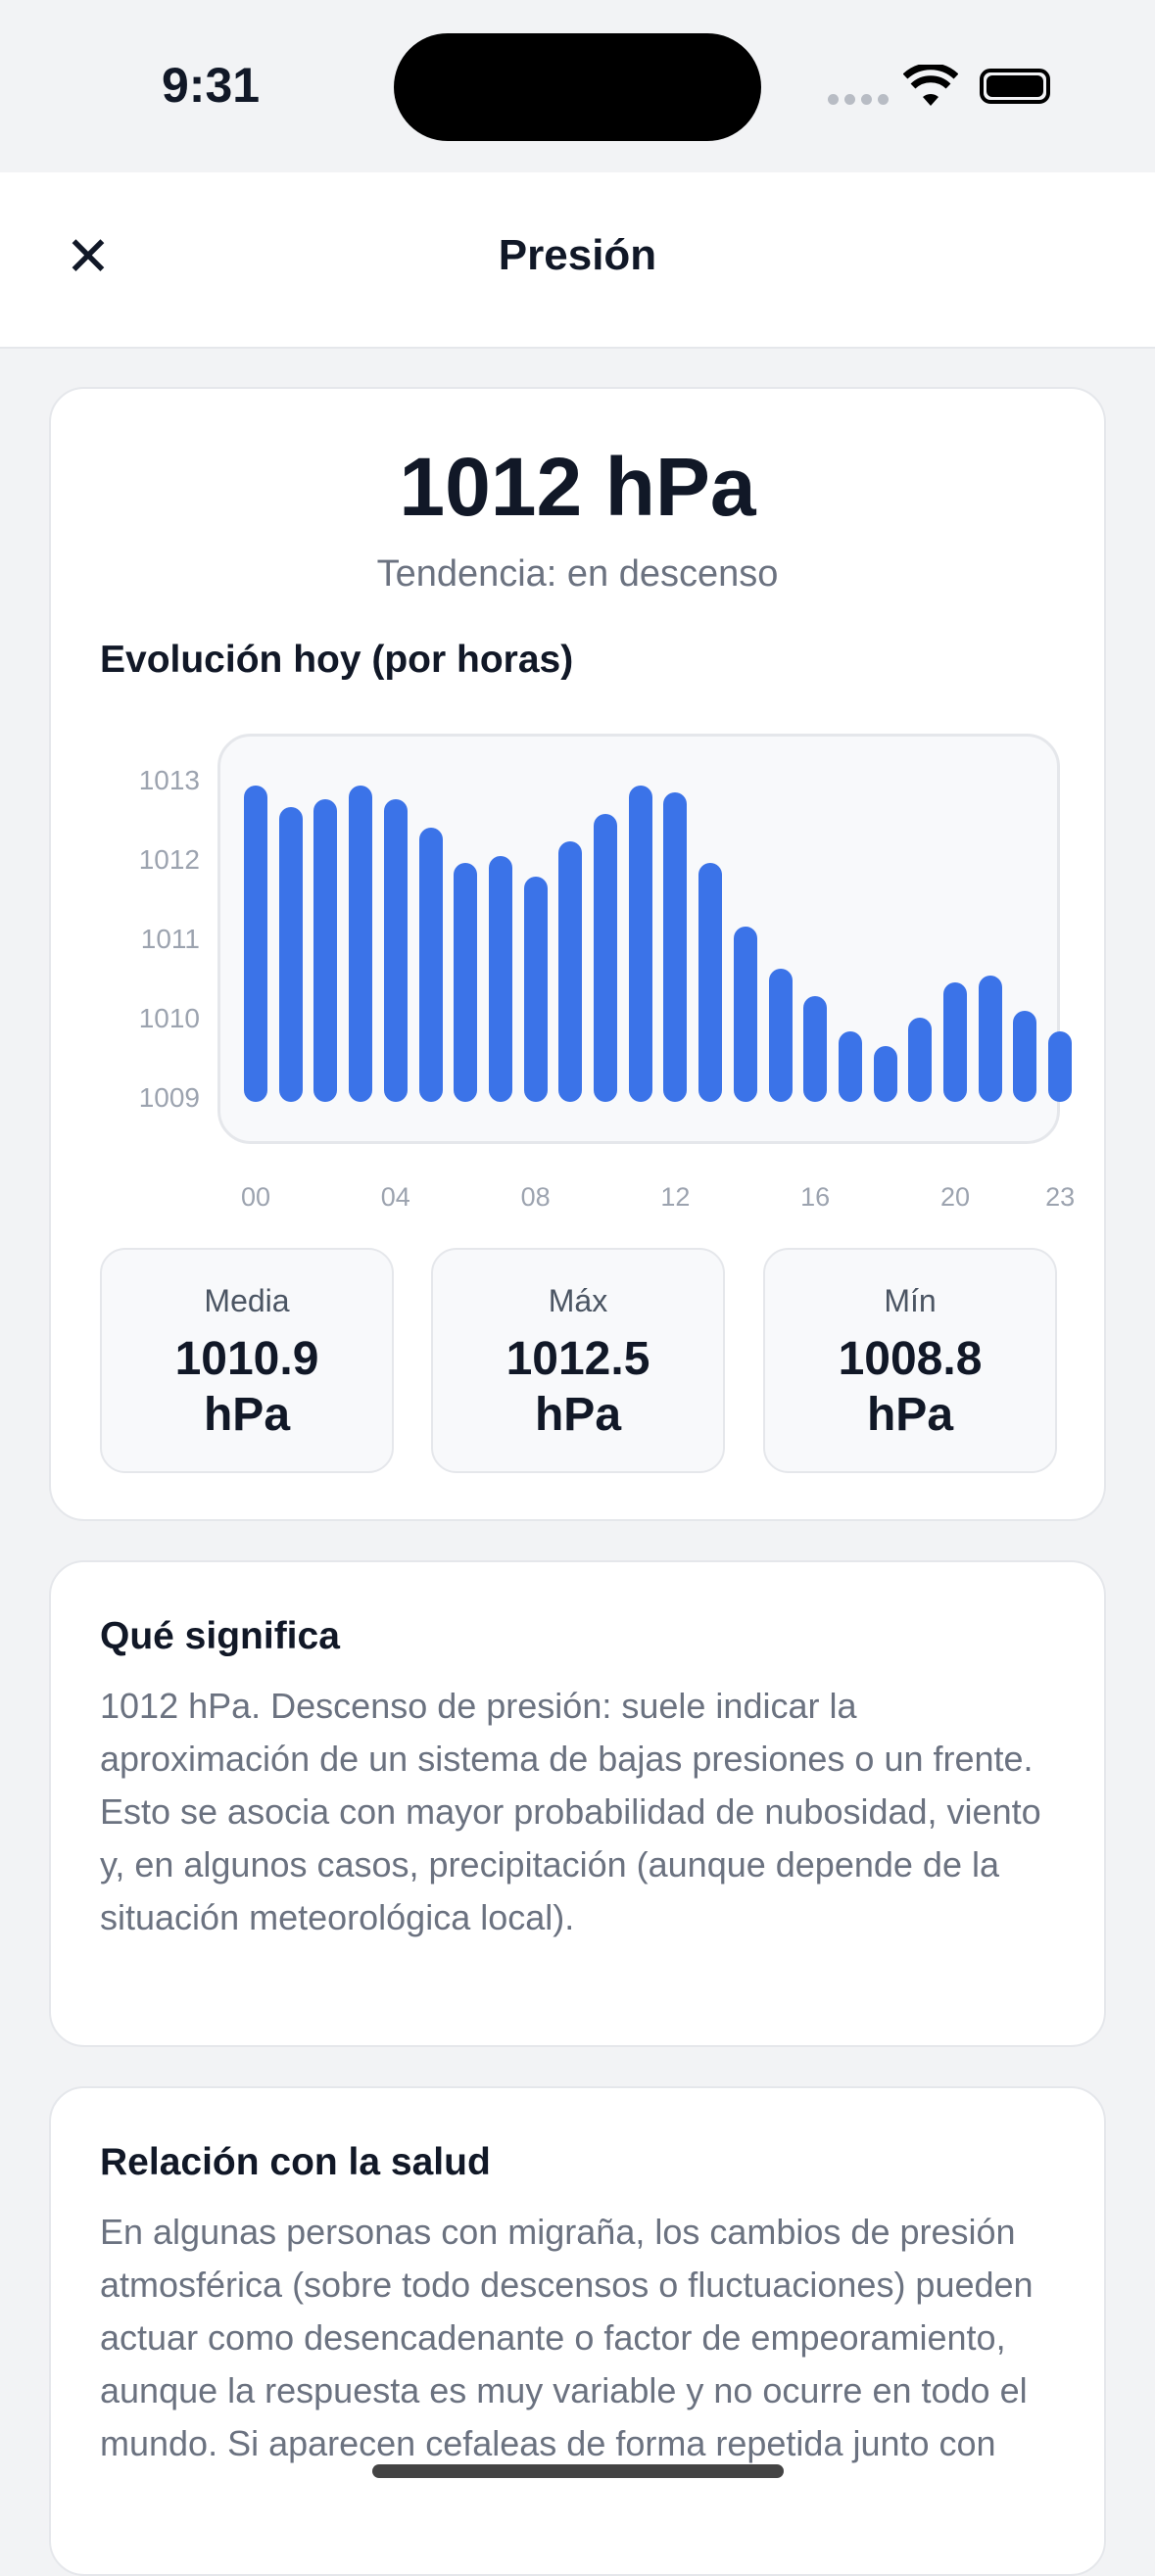  I want to click on stat-mean: Media 1010.9 hPa, so click(247, 1361).